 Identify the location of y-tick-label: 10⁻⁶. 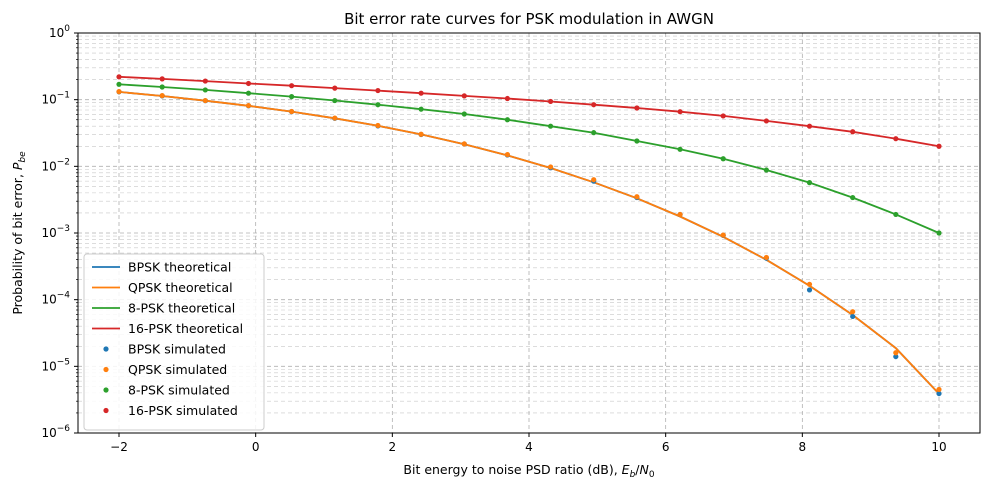
(55, 432).